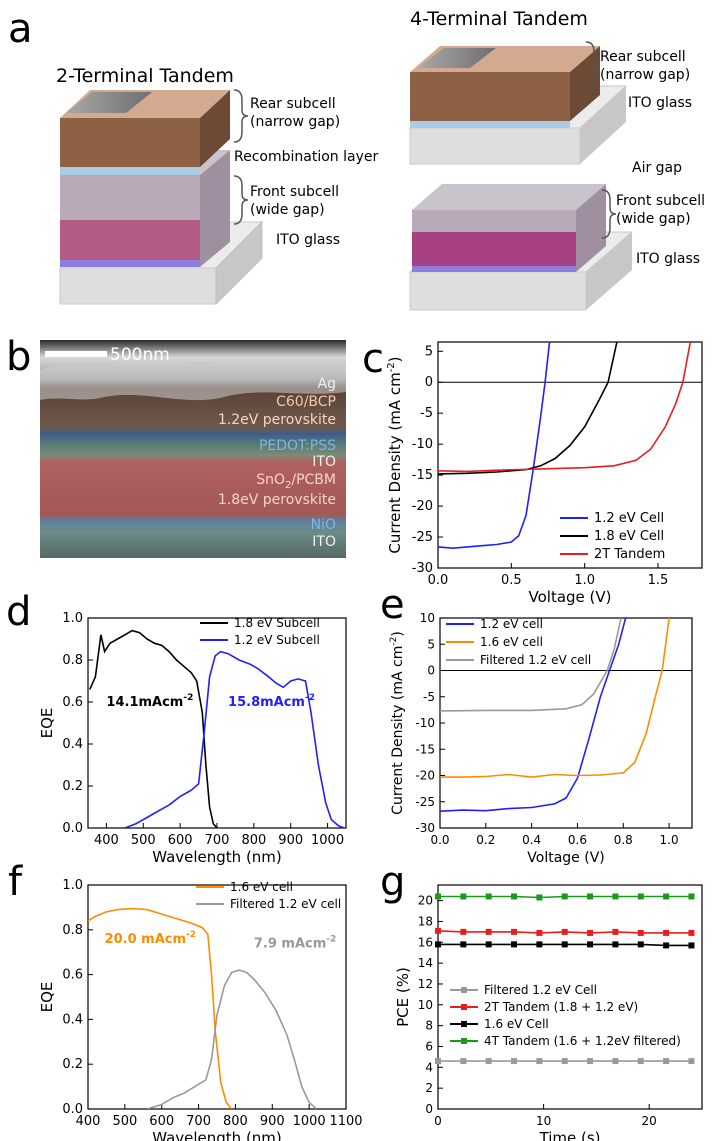 The width and height of the screenshot is (714, 1141). I want to click on y-axis-label: PCE (%), so click(403, 997).